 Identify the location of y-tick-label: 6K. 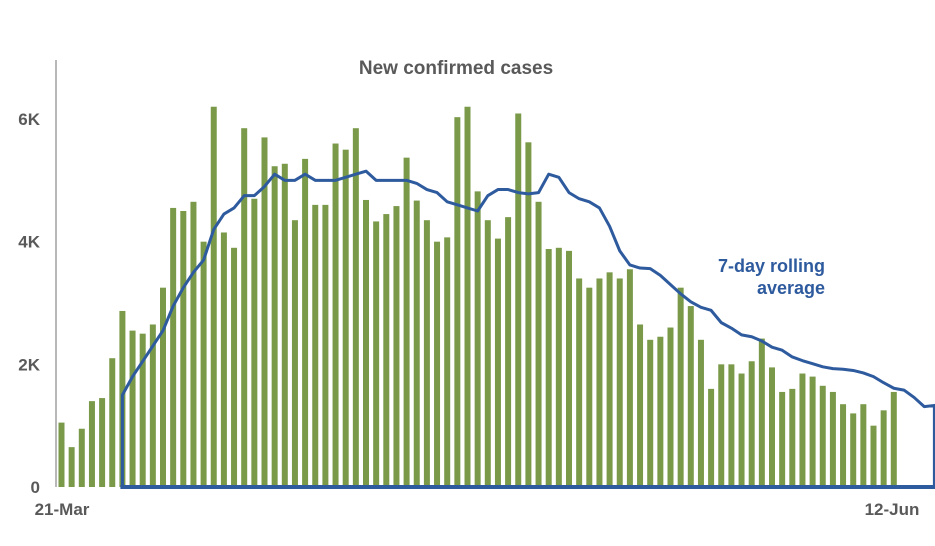
(29, 119).